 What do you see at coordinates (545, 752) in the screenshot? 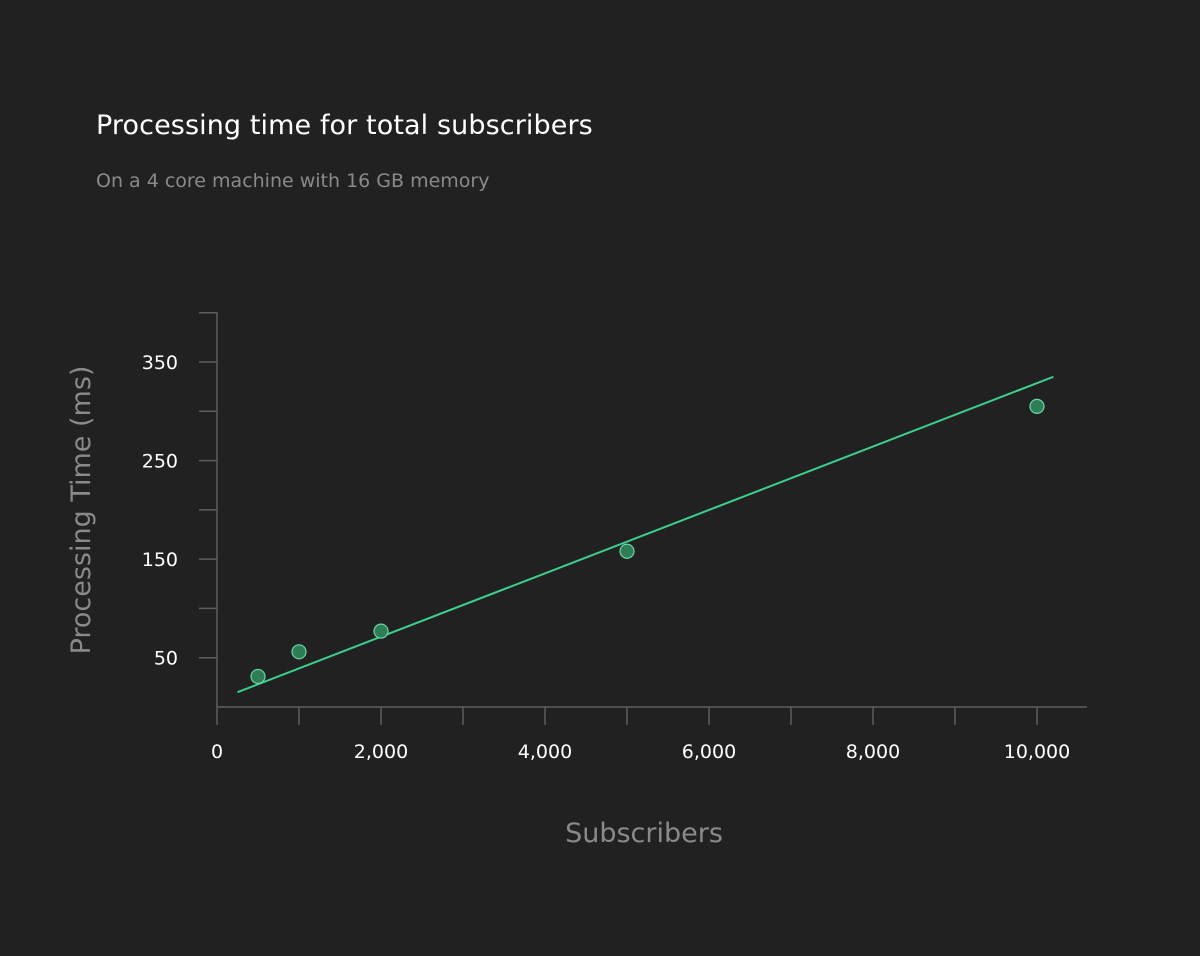
I see `x-tick-label: 4,000` at bounding box center [545, 752].